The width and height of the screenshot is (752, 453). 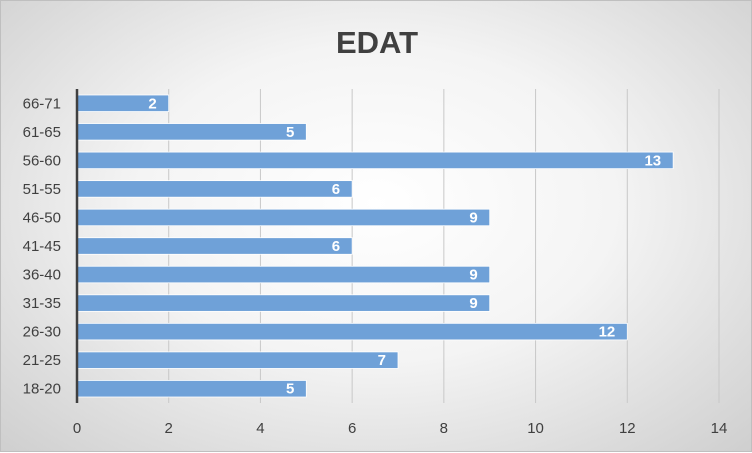 What do you see at coordinates (42, 275) in the screenshot?
I see `category-label-36-40: 36-40` at bounding box center [42, 275].